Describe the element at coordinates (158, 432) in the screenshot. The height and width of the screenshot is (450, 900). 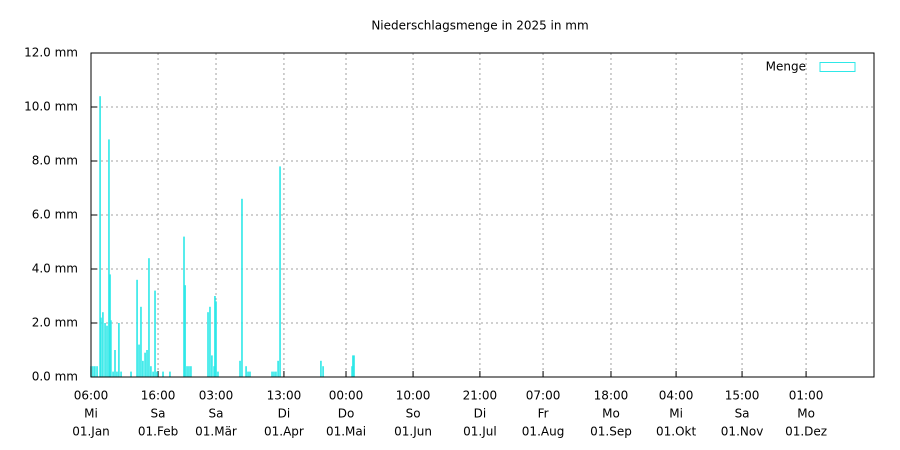
I see `x-tick-date: 01.Feb` at that location.